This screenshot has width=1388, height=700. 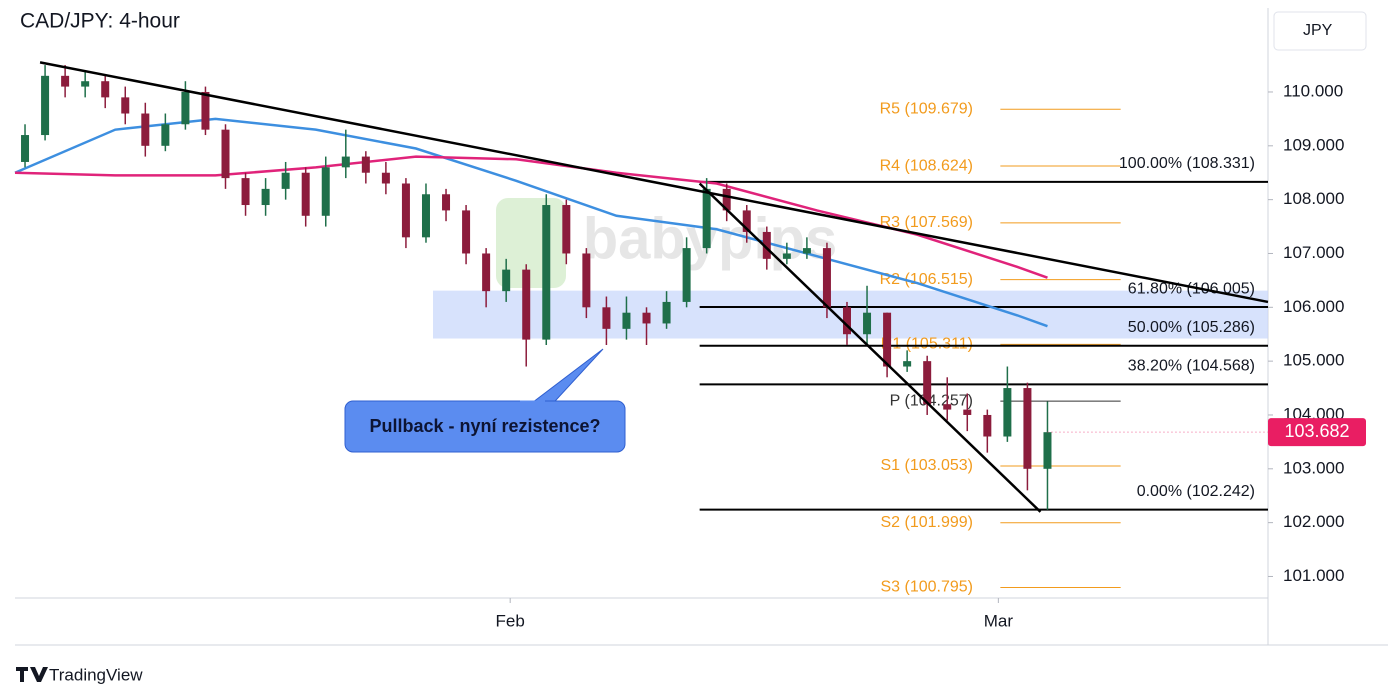 What do you see at coordinates (1313, 198) in the screenshot?
I see `y-tick-label: 108.000` at bounding box center [1313, 198].